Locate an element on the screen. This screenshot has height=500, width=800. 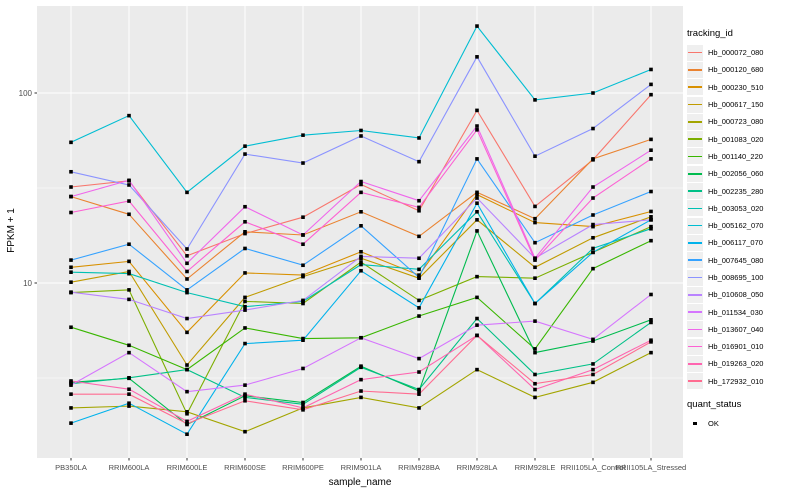
legend-label: Hb_007645_080 is located at coordinates (736, 260).